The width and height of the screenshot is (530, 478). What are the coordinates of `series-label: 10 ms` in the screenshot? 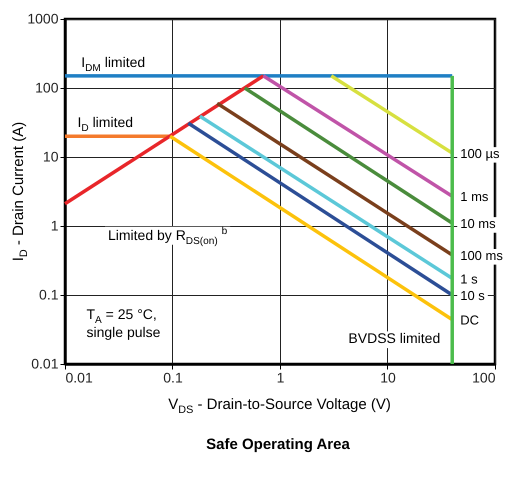 It's located at (478, 224).